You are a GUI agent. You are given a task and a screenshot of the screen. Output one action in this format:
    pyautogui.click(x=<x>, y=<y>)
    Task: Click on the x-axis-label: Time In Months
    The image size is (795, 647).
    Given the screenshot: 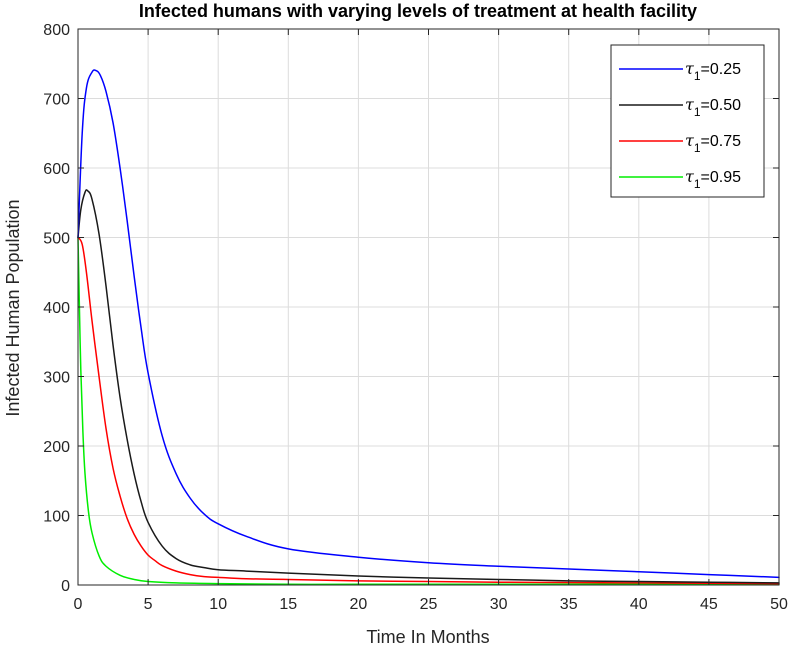 What is the action you would take?
    pyautogui.click(x=427, y=637)
    